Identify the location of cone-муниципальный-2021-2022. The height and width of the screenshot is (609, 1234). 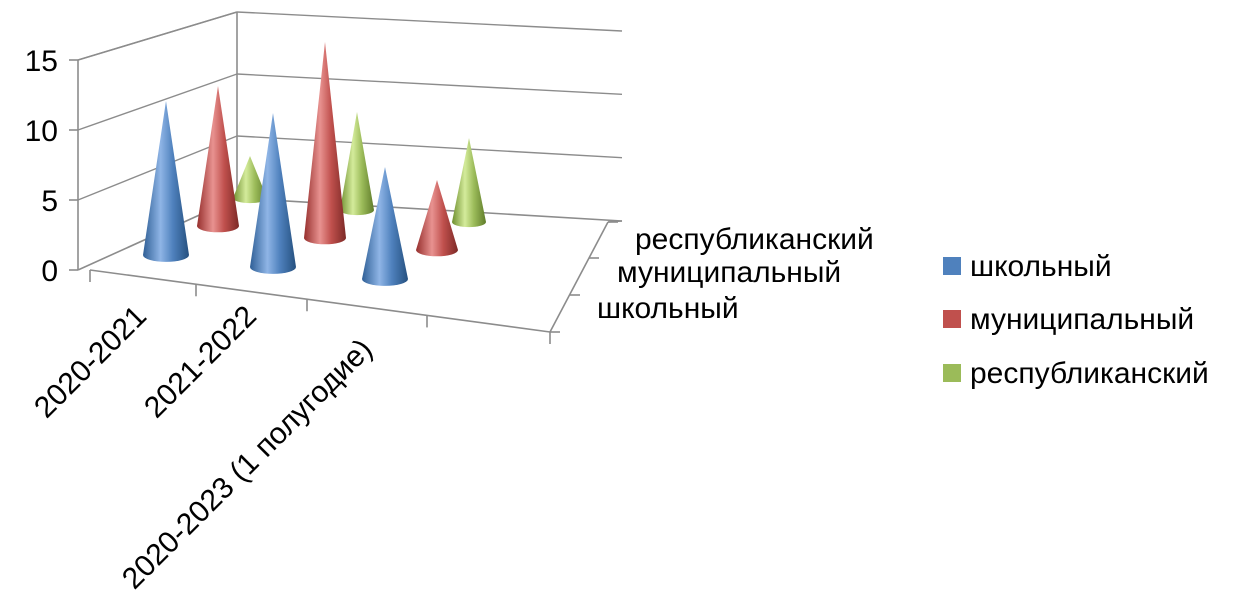
(325, 143).